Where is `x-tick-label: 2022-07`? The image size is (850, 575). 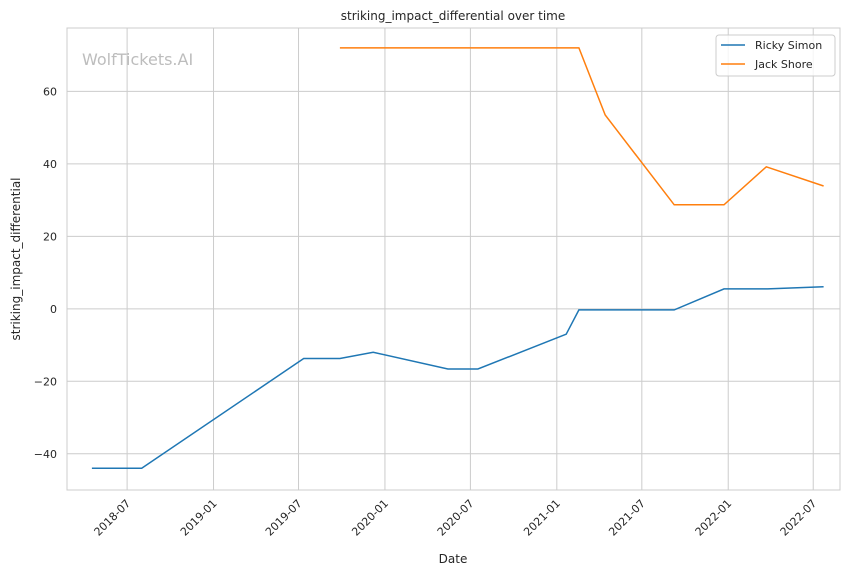 x-tick-label: 2022-07 is located at coordinates (799, 518).